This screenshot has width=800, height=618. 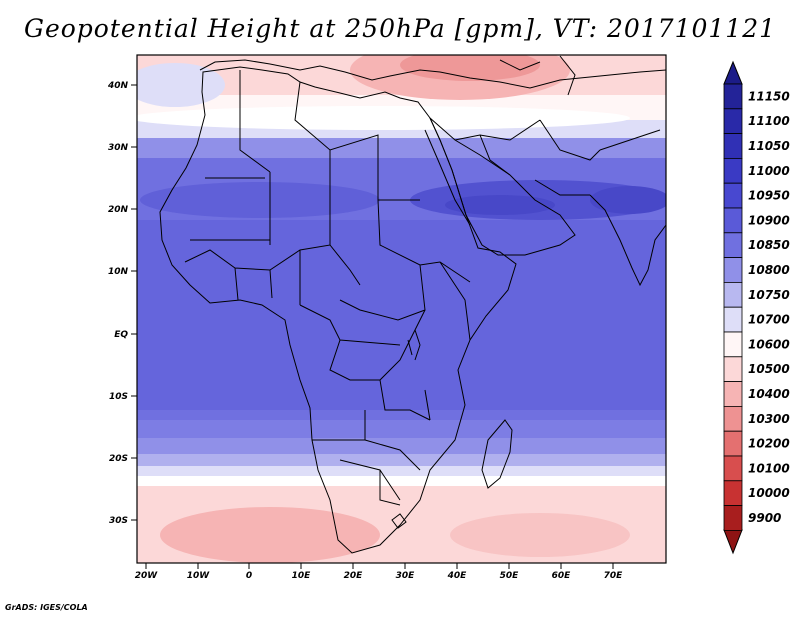 What do you see at coordinates (406, 576) in the screenshot?
I see `lon-label-30e: 30E` at bounding box center [406, 576].